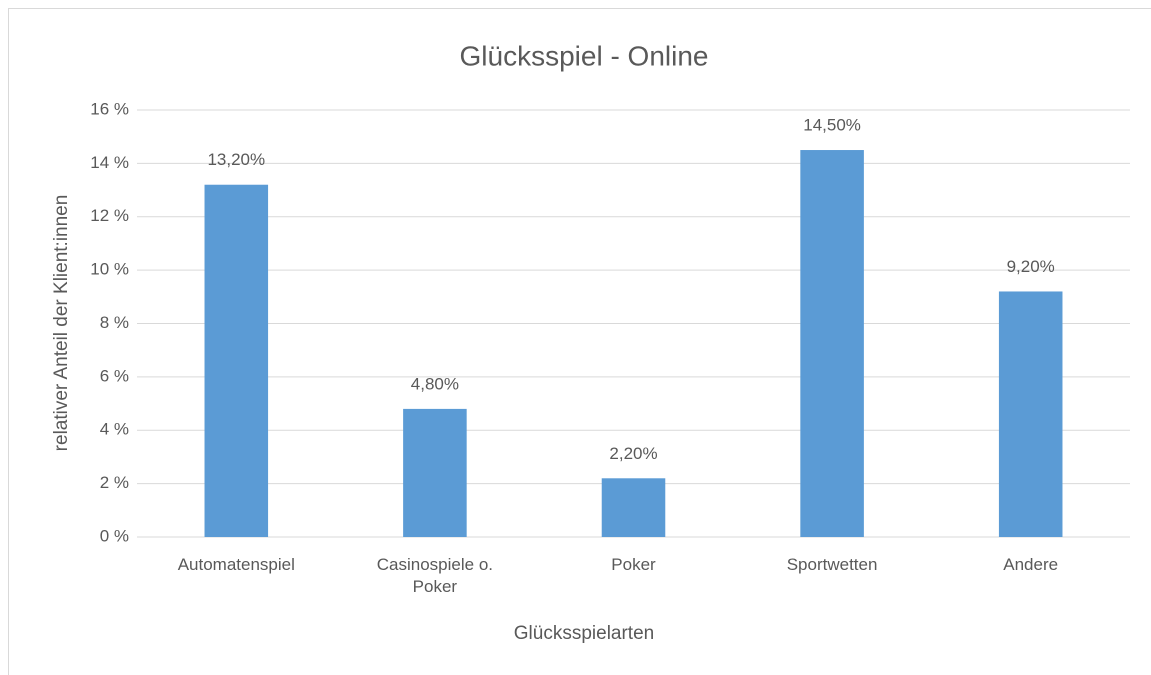 Image resolution: width=1151 pixels, height=675 pixels. Describe the element at coordinates (584, 633) in the screenshot. I see `x-axis-title: Glücksspielarten` at that location.